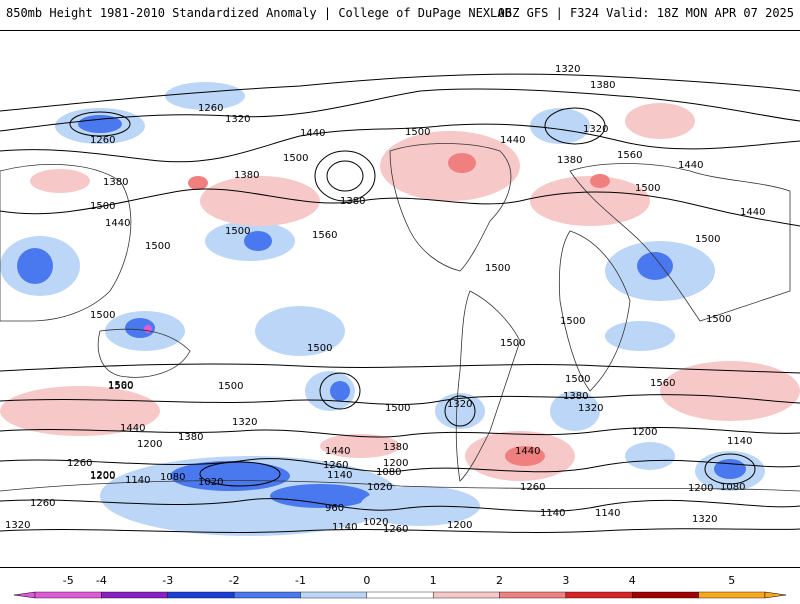  I want to click on colorbar-tick-label: 1, so click(433, 580).